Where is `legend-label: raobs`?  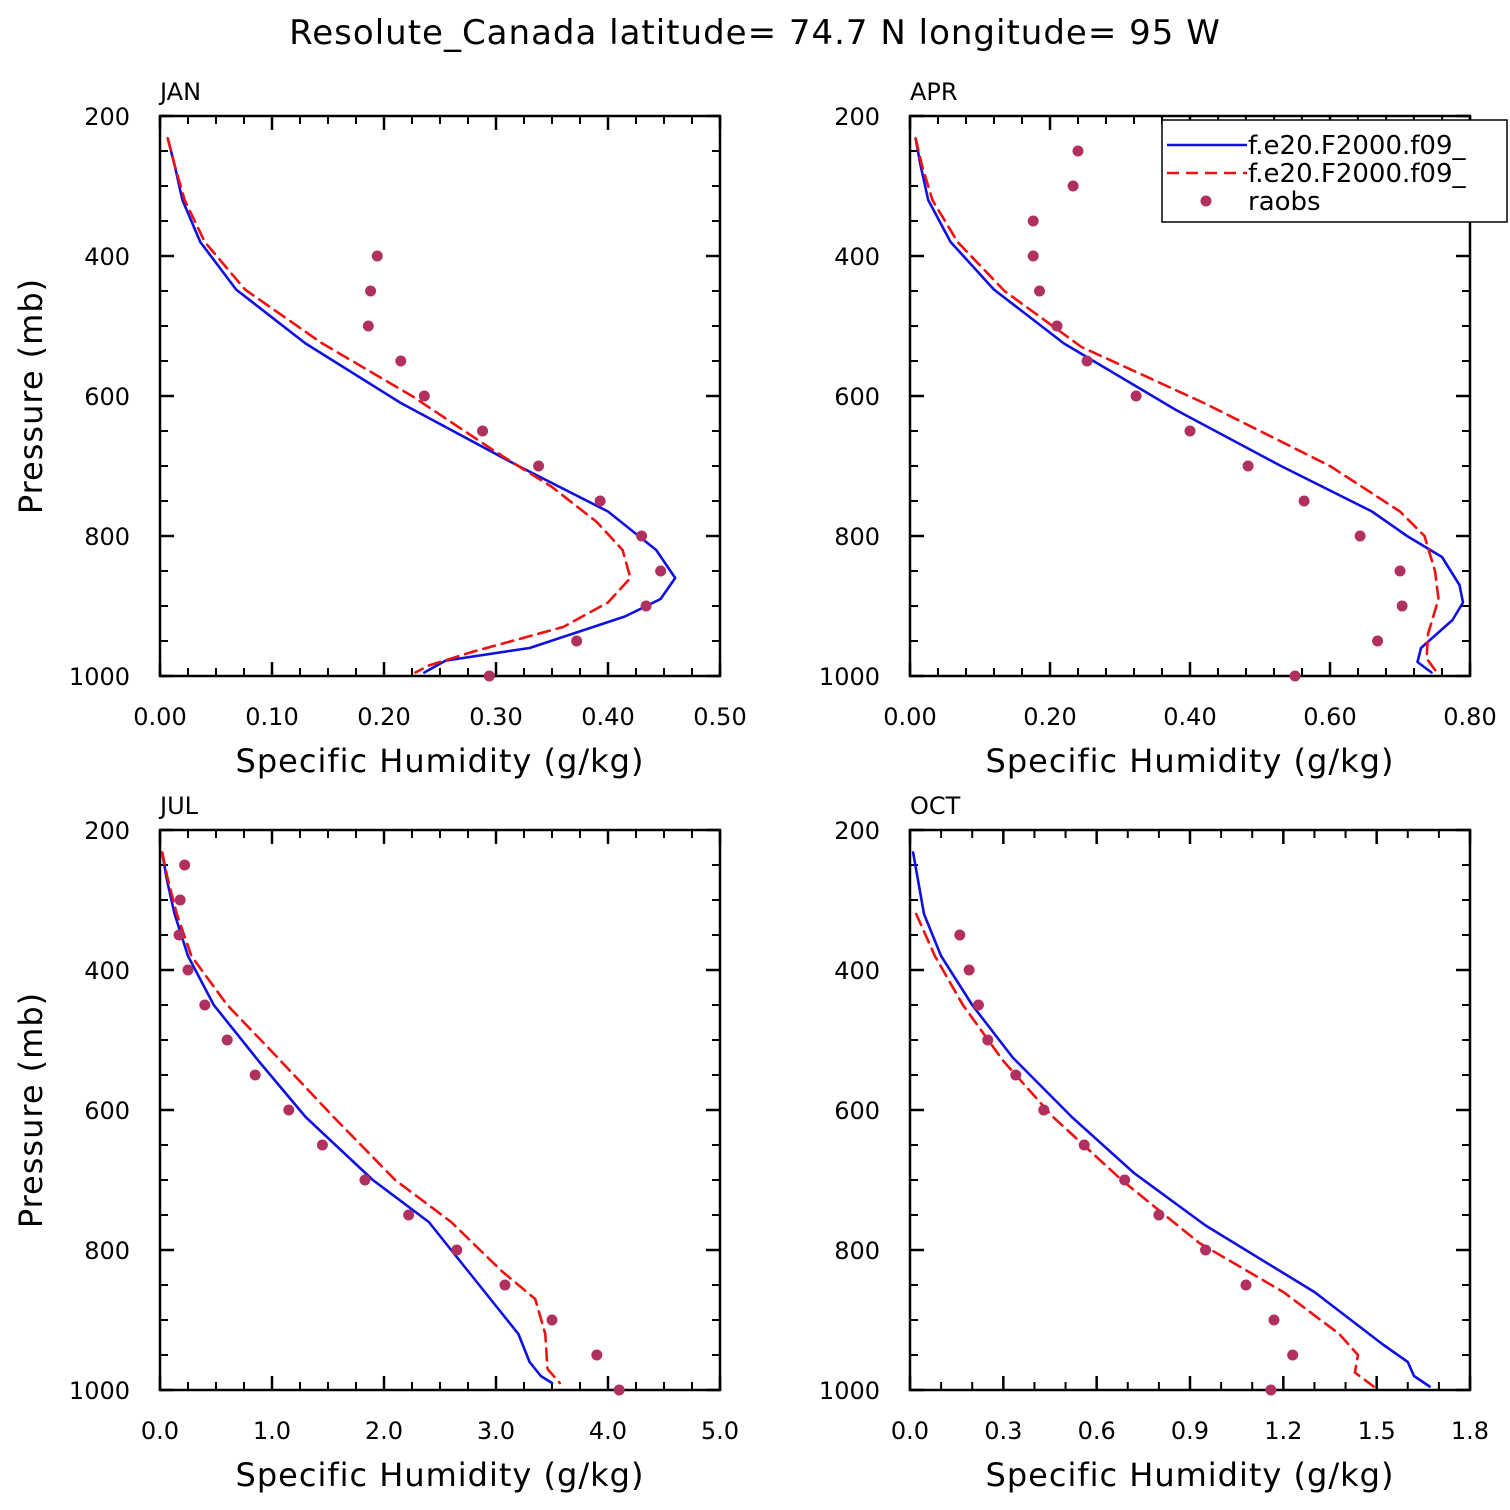 legend-label: raobs is located at coordinates (1284, 202).